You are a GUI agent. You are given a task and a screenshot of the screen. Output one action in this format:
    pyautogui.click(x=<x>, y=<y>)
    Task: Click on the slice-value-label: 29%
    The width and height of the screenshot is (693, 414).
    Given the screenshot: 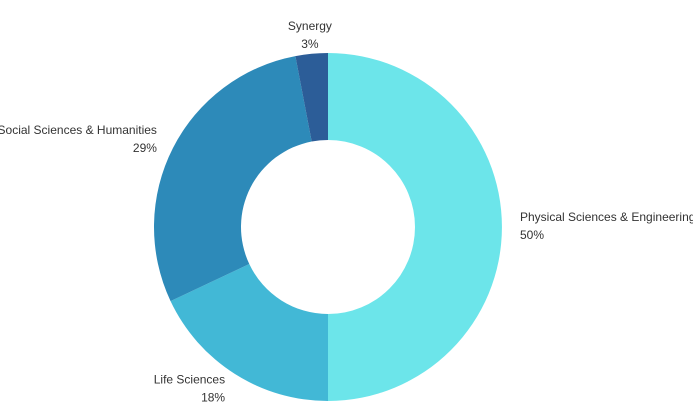 What is the action you would take?
    pyautogui.click(x=145, y=148)
    